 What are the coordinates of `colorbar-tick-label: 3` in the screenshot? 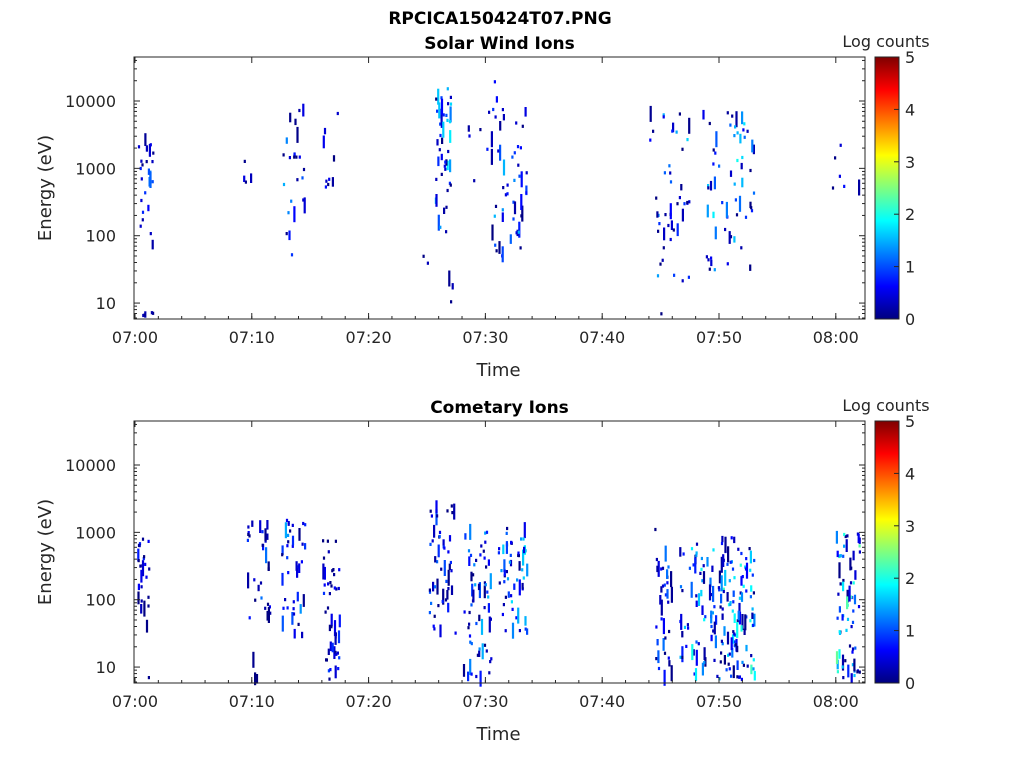 It's located at (910, 162).